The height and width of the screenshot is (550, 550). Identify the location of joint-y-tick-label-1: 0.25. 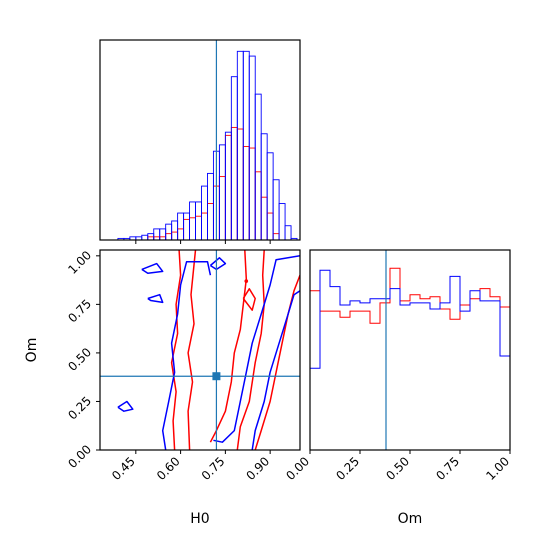
(79, 408).